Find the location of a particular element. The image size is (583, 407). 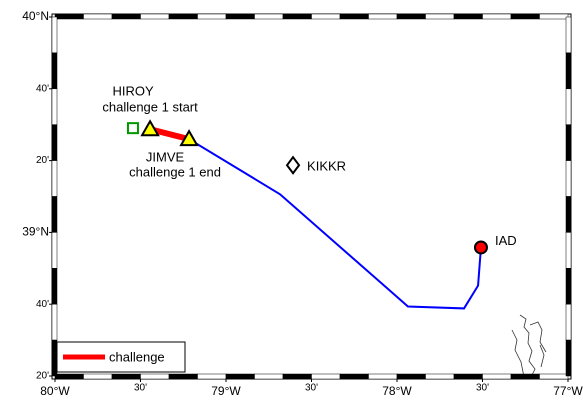

x-tick-label: 78°W is located at coordinates (397, 391).